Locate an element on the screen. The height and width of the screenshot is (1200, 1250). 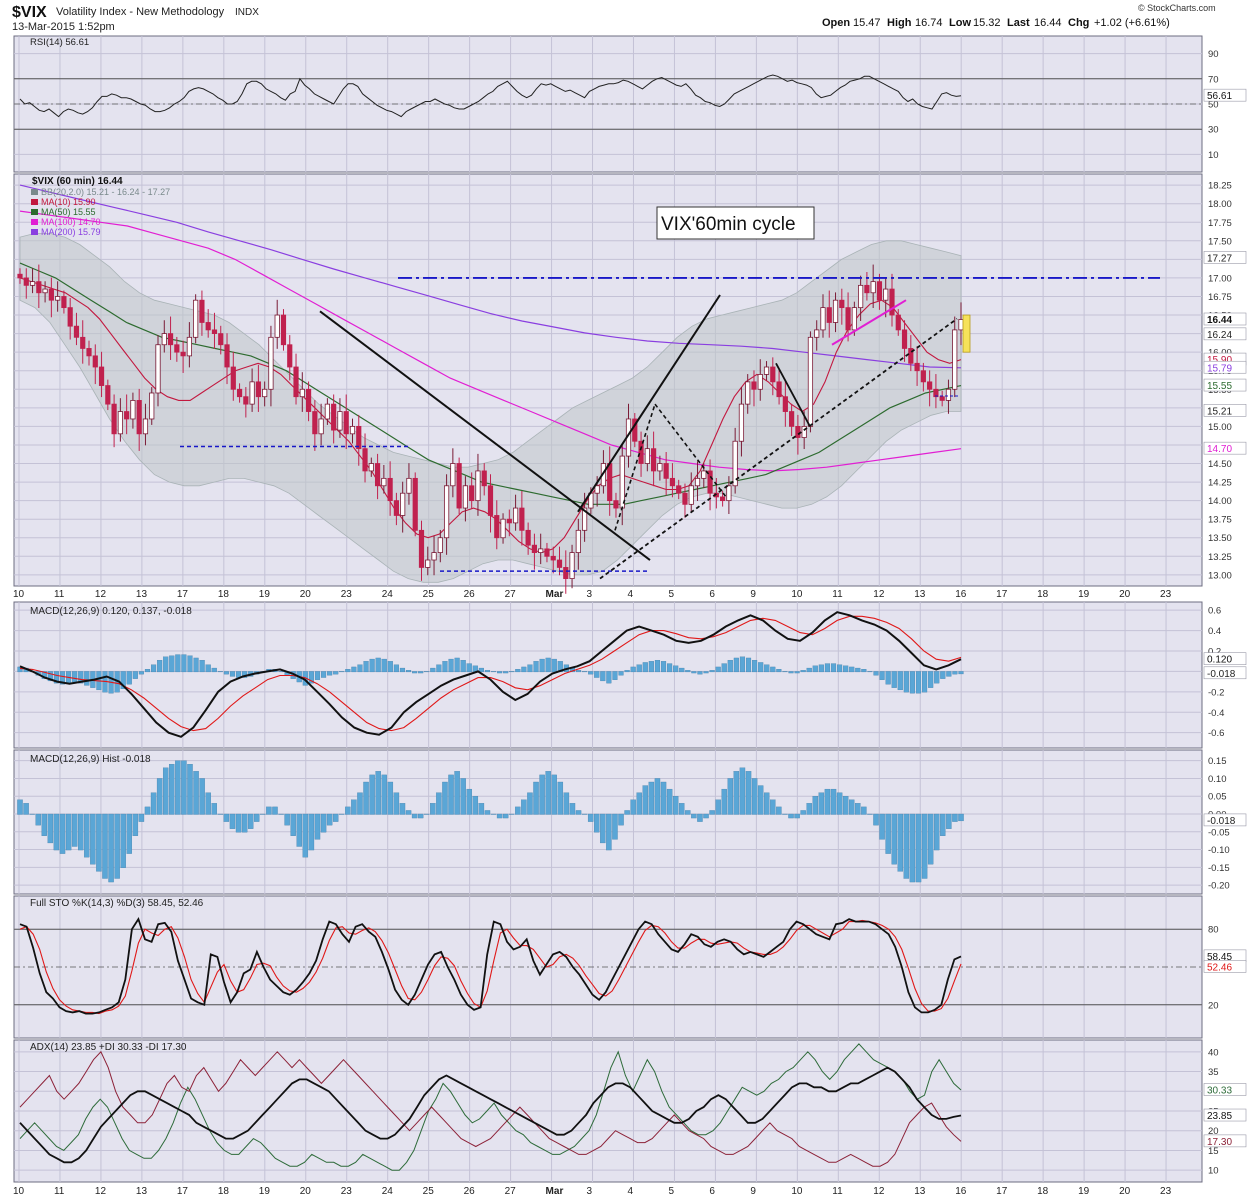
price-legend-item: MA(200) 15.79 is located at coordinates (71, 232).